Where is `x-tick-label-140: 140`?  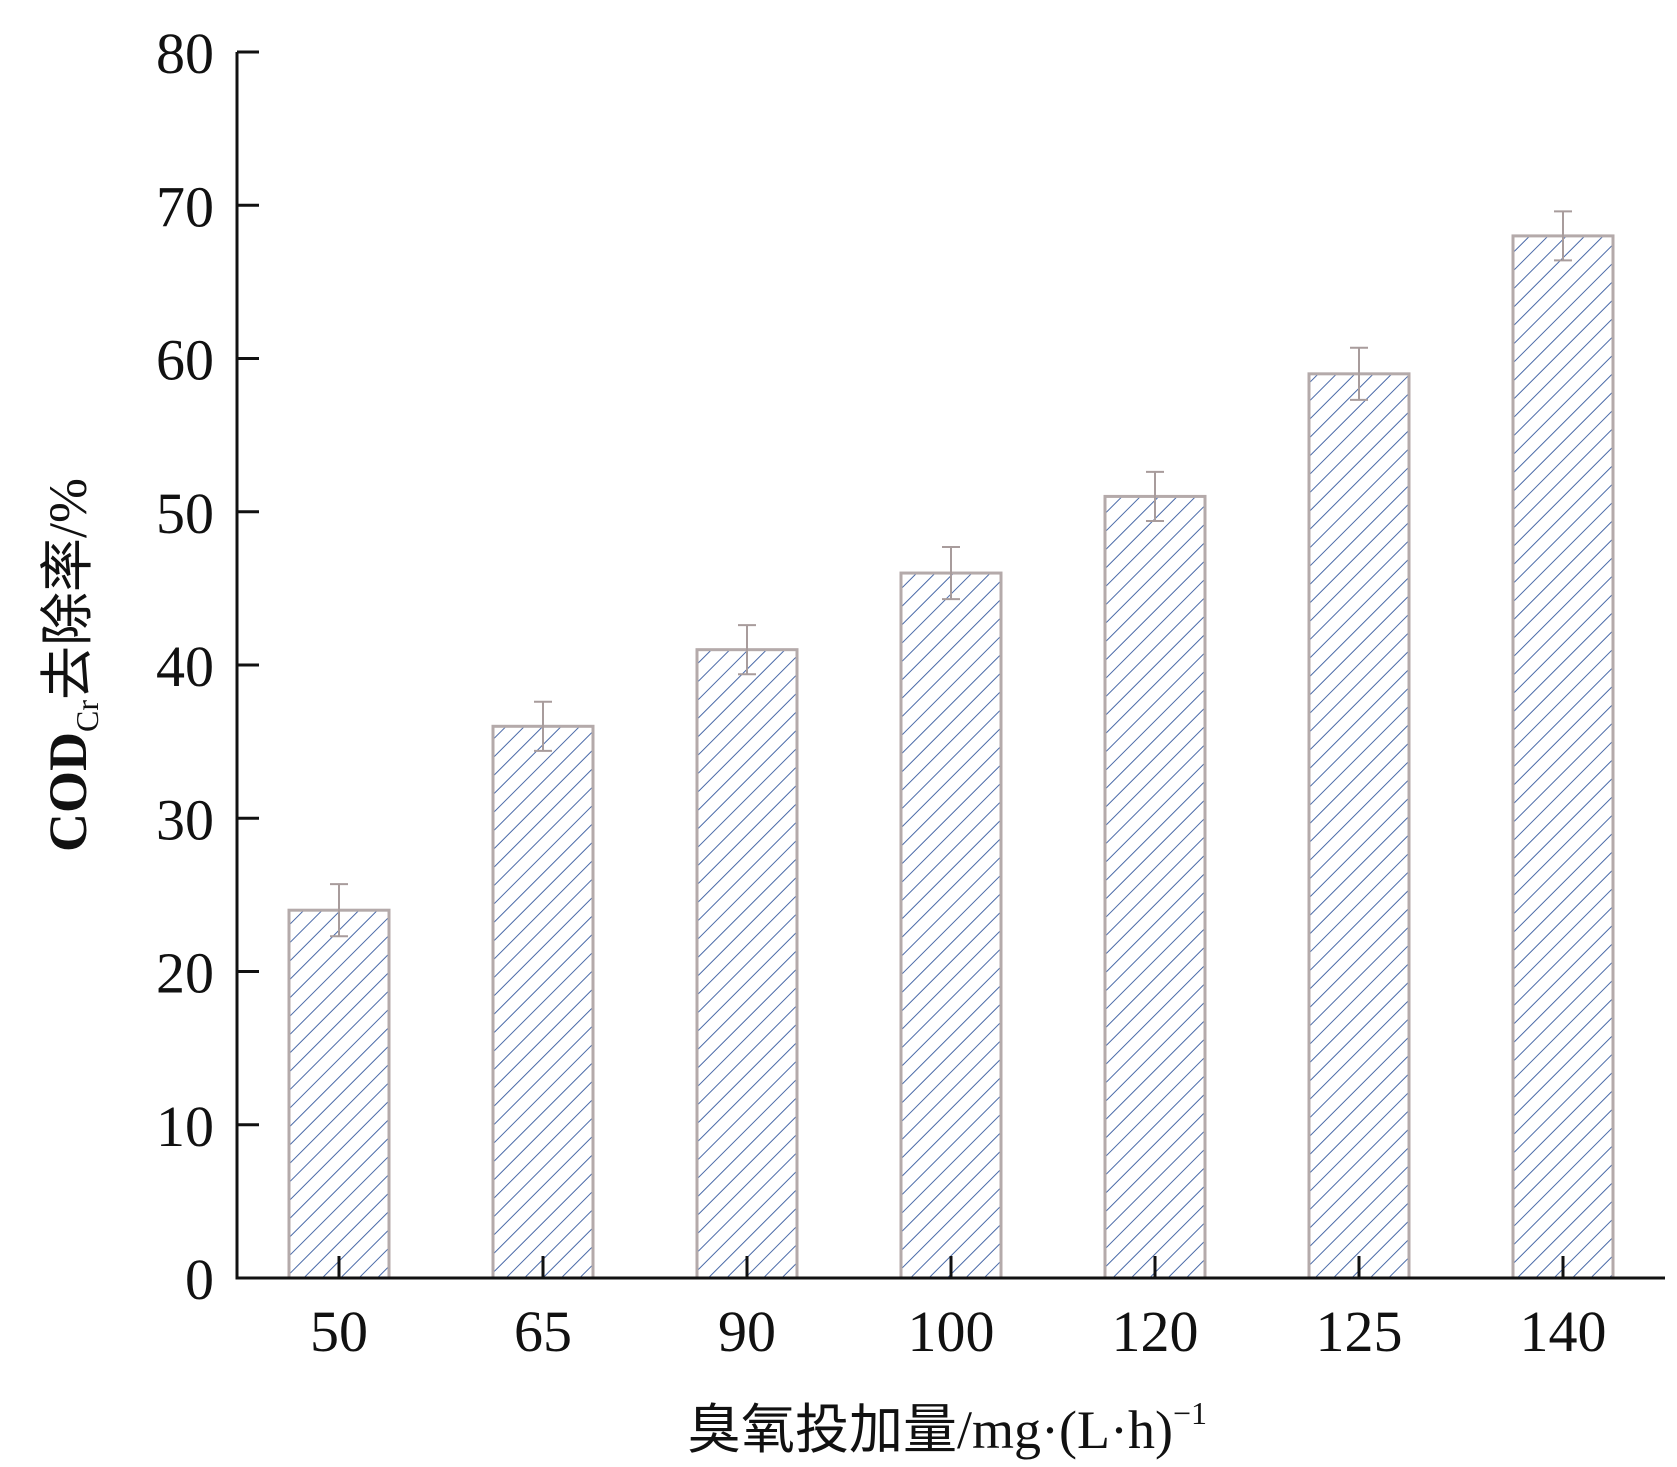
x-tick-label-140: 140 is located at coordinates (1563, 1331).